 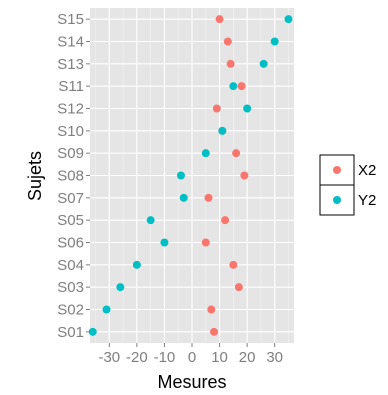 I want to click on y-tick-label: S13, so click(x=70, y=64).